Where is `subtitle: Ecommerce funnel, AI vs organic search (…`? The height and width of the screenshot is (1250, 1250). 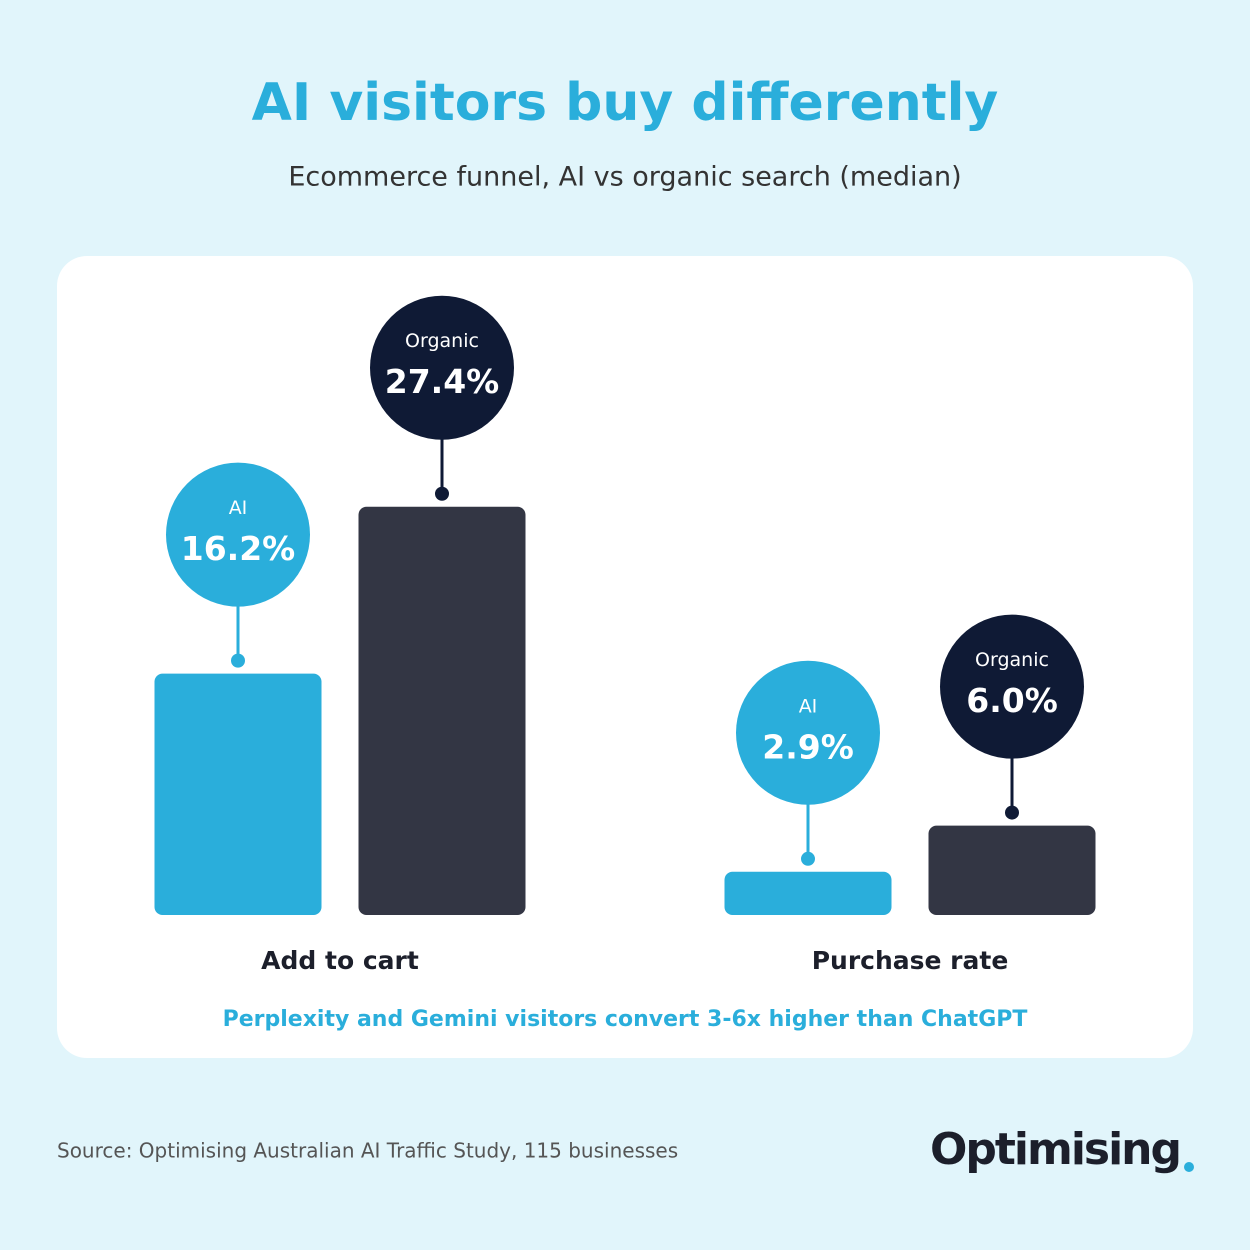 subtitle: Ecommerce funnel, AI vs organic search (… is located at coordinates (624, 177).